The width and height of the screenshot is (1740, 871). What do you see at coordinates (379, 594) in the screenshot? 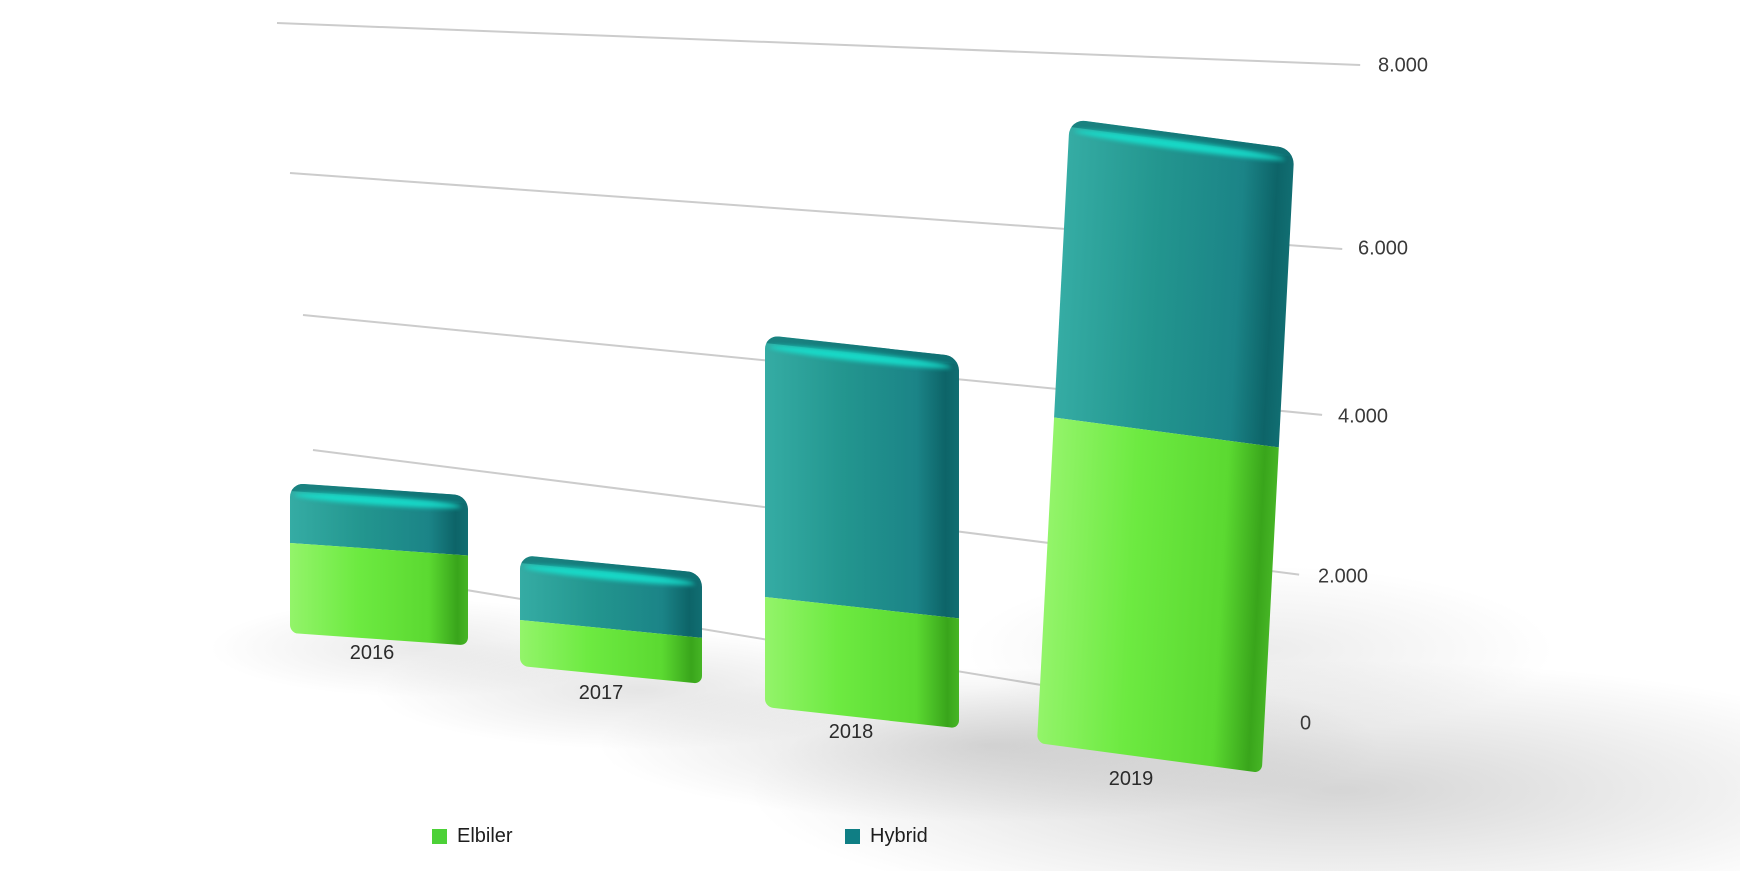
I see `bar-2016-elbiler-segment` at bounding box center [379, 594].